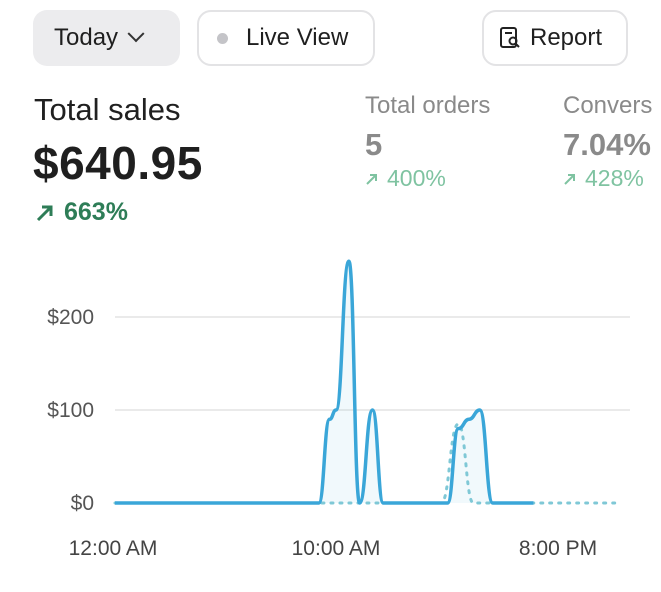  I want to click on conversion-label: Convers, so click(608, 105).